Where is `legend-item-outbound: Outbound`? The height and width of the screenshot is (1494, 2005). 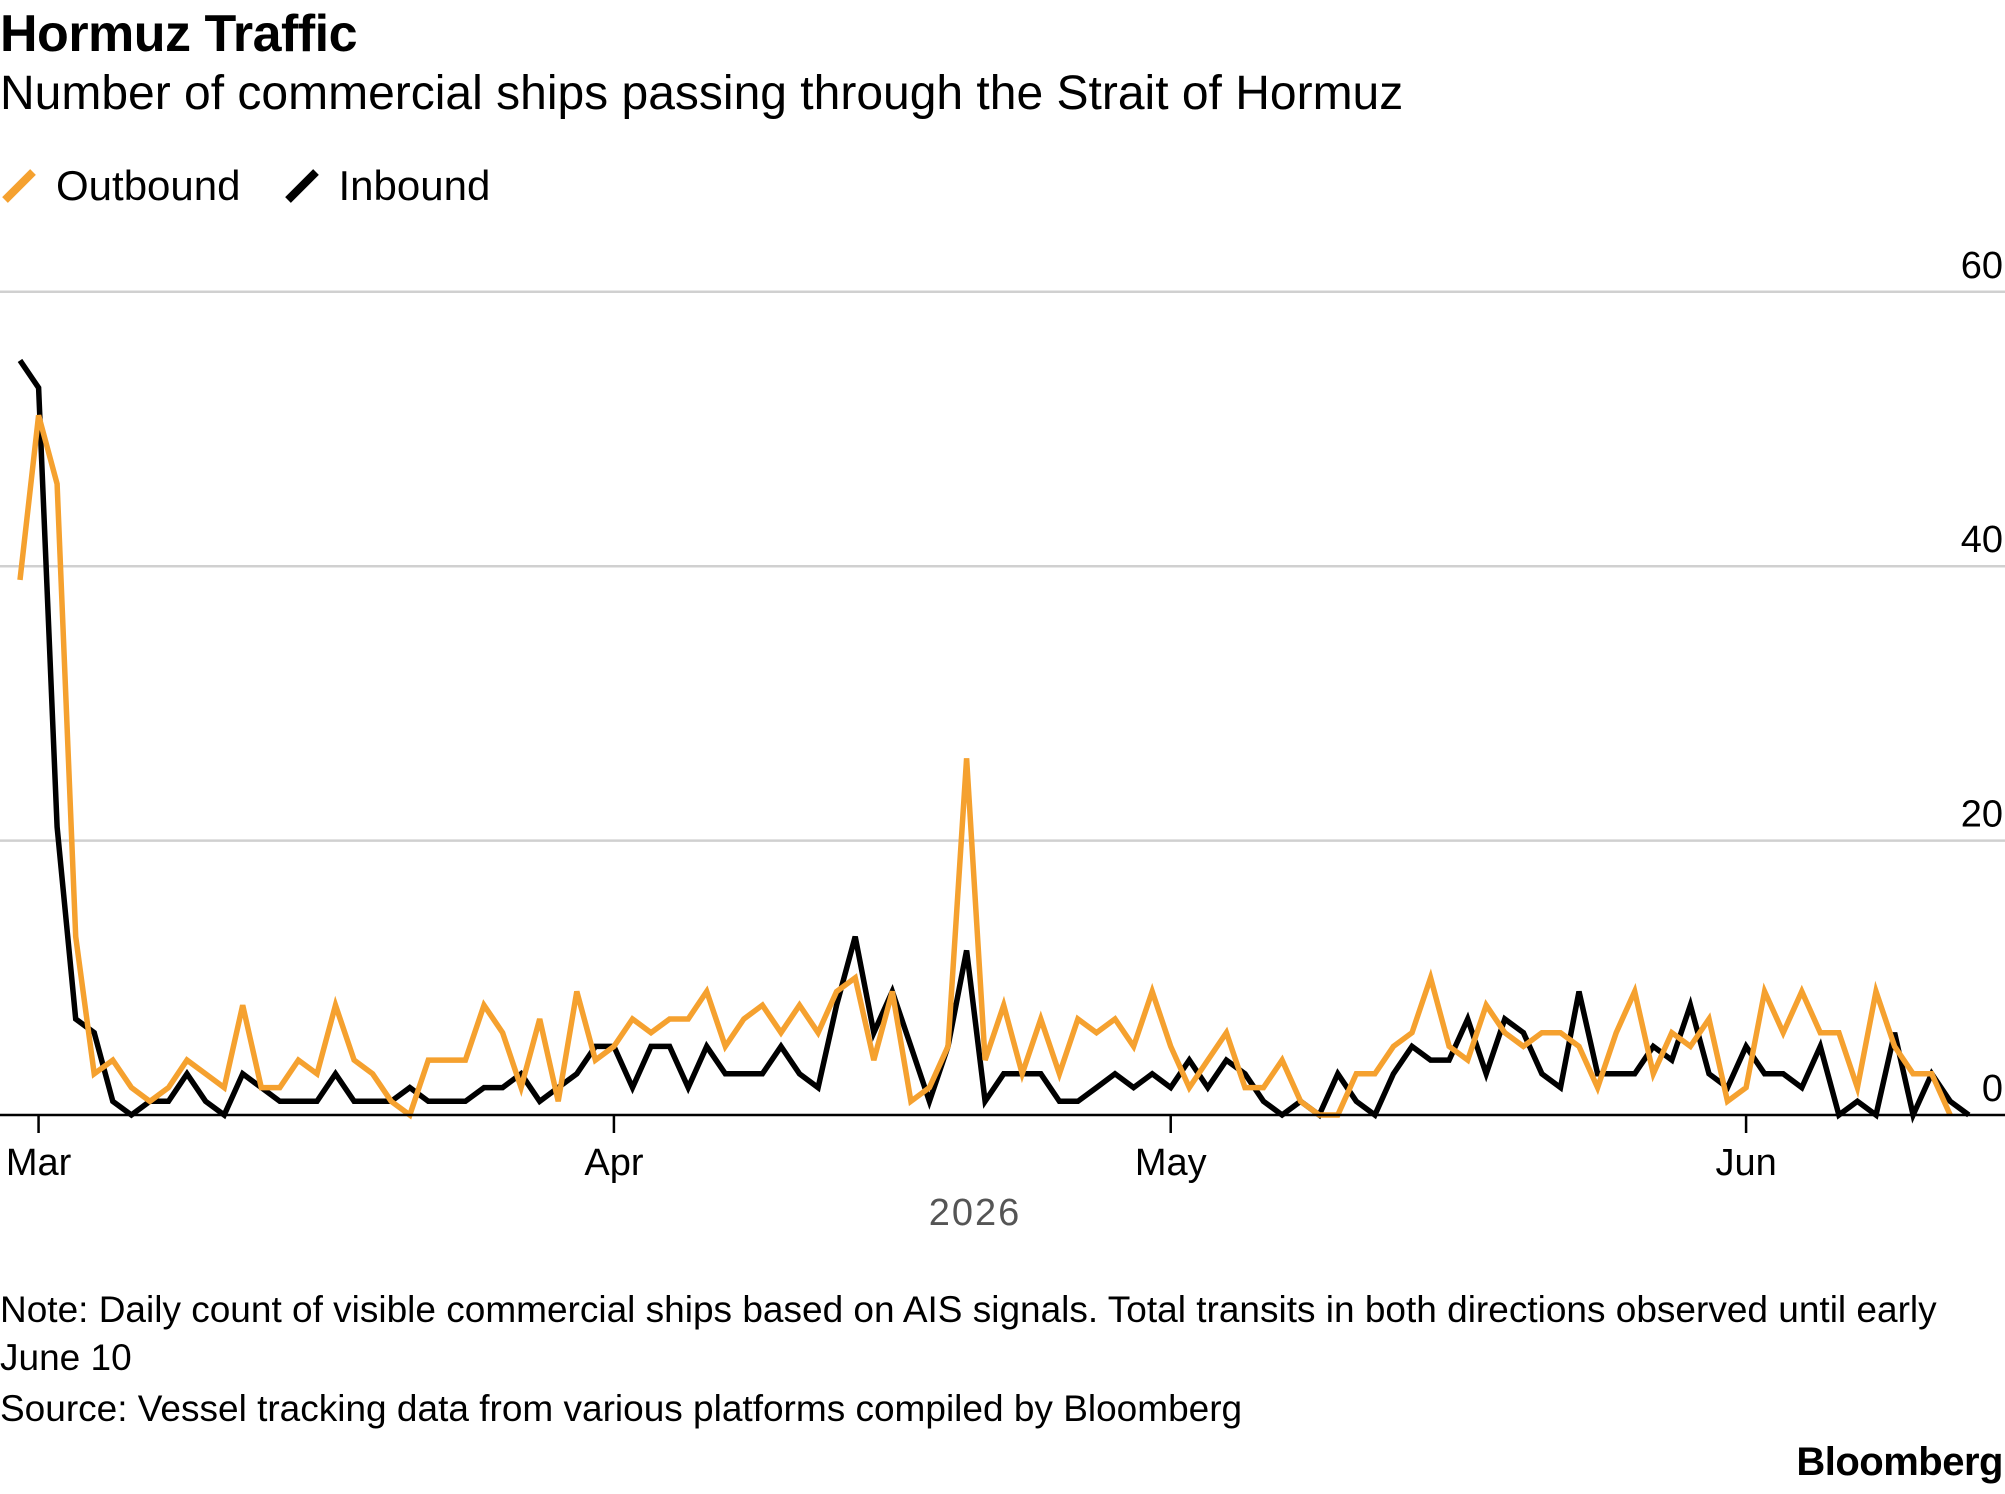 legend-item-outbound: Outbound is located at coordinates (120, 186).